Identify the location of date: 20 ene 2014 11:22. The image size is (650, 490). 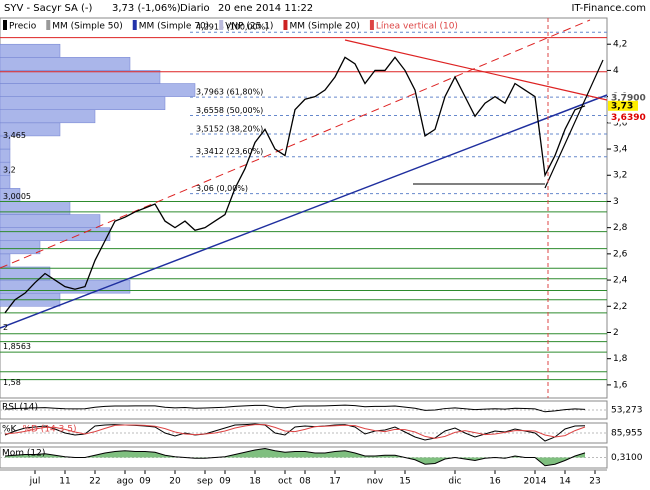
(265, 8).